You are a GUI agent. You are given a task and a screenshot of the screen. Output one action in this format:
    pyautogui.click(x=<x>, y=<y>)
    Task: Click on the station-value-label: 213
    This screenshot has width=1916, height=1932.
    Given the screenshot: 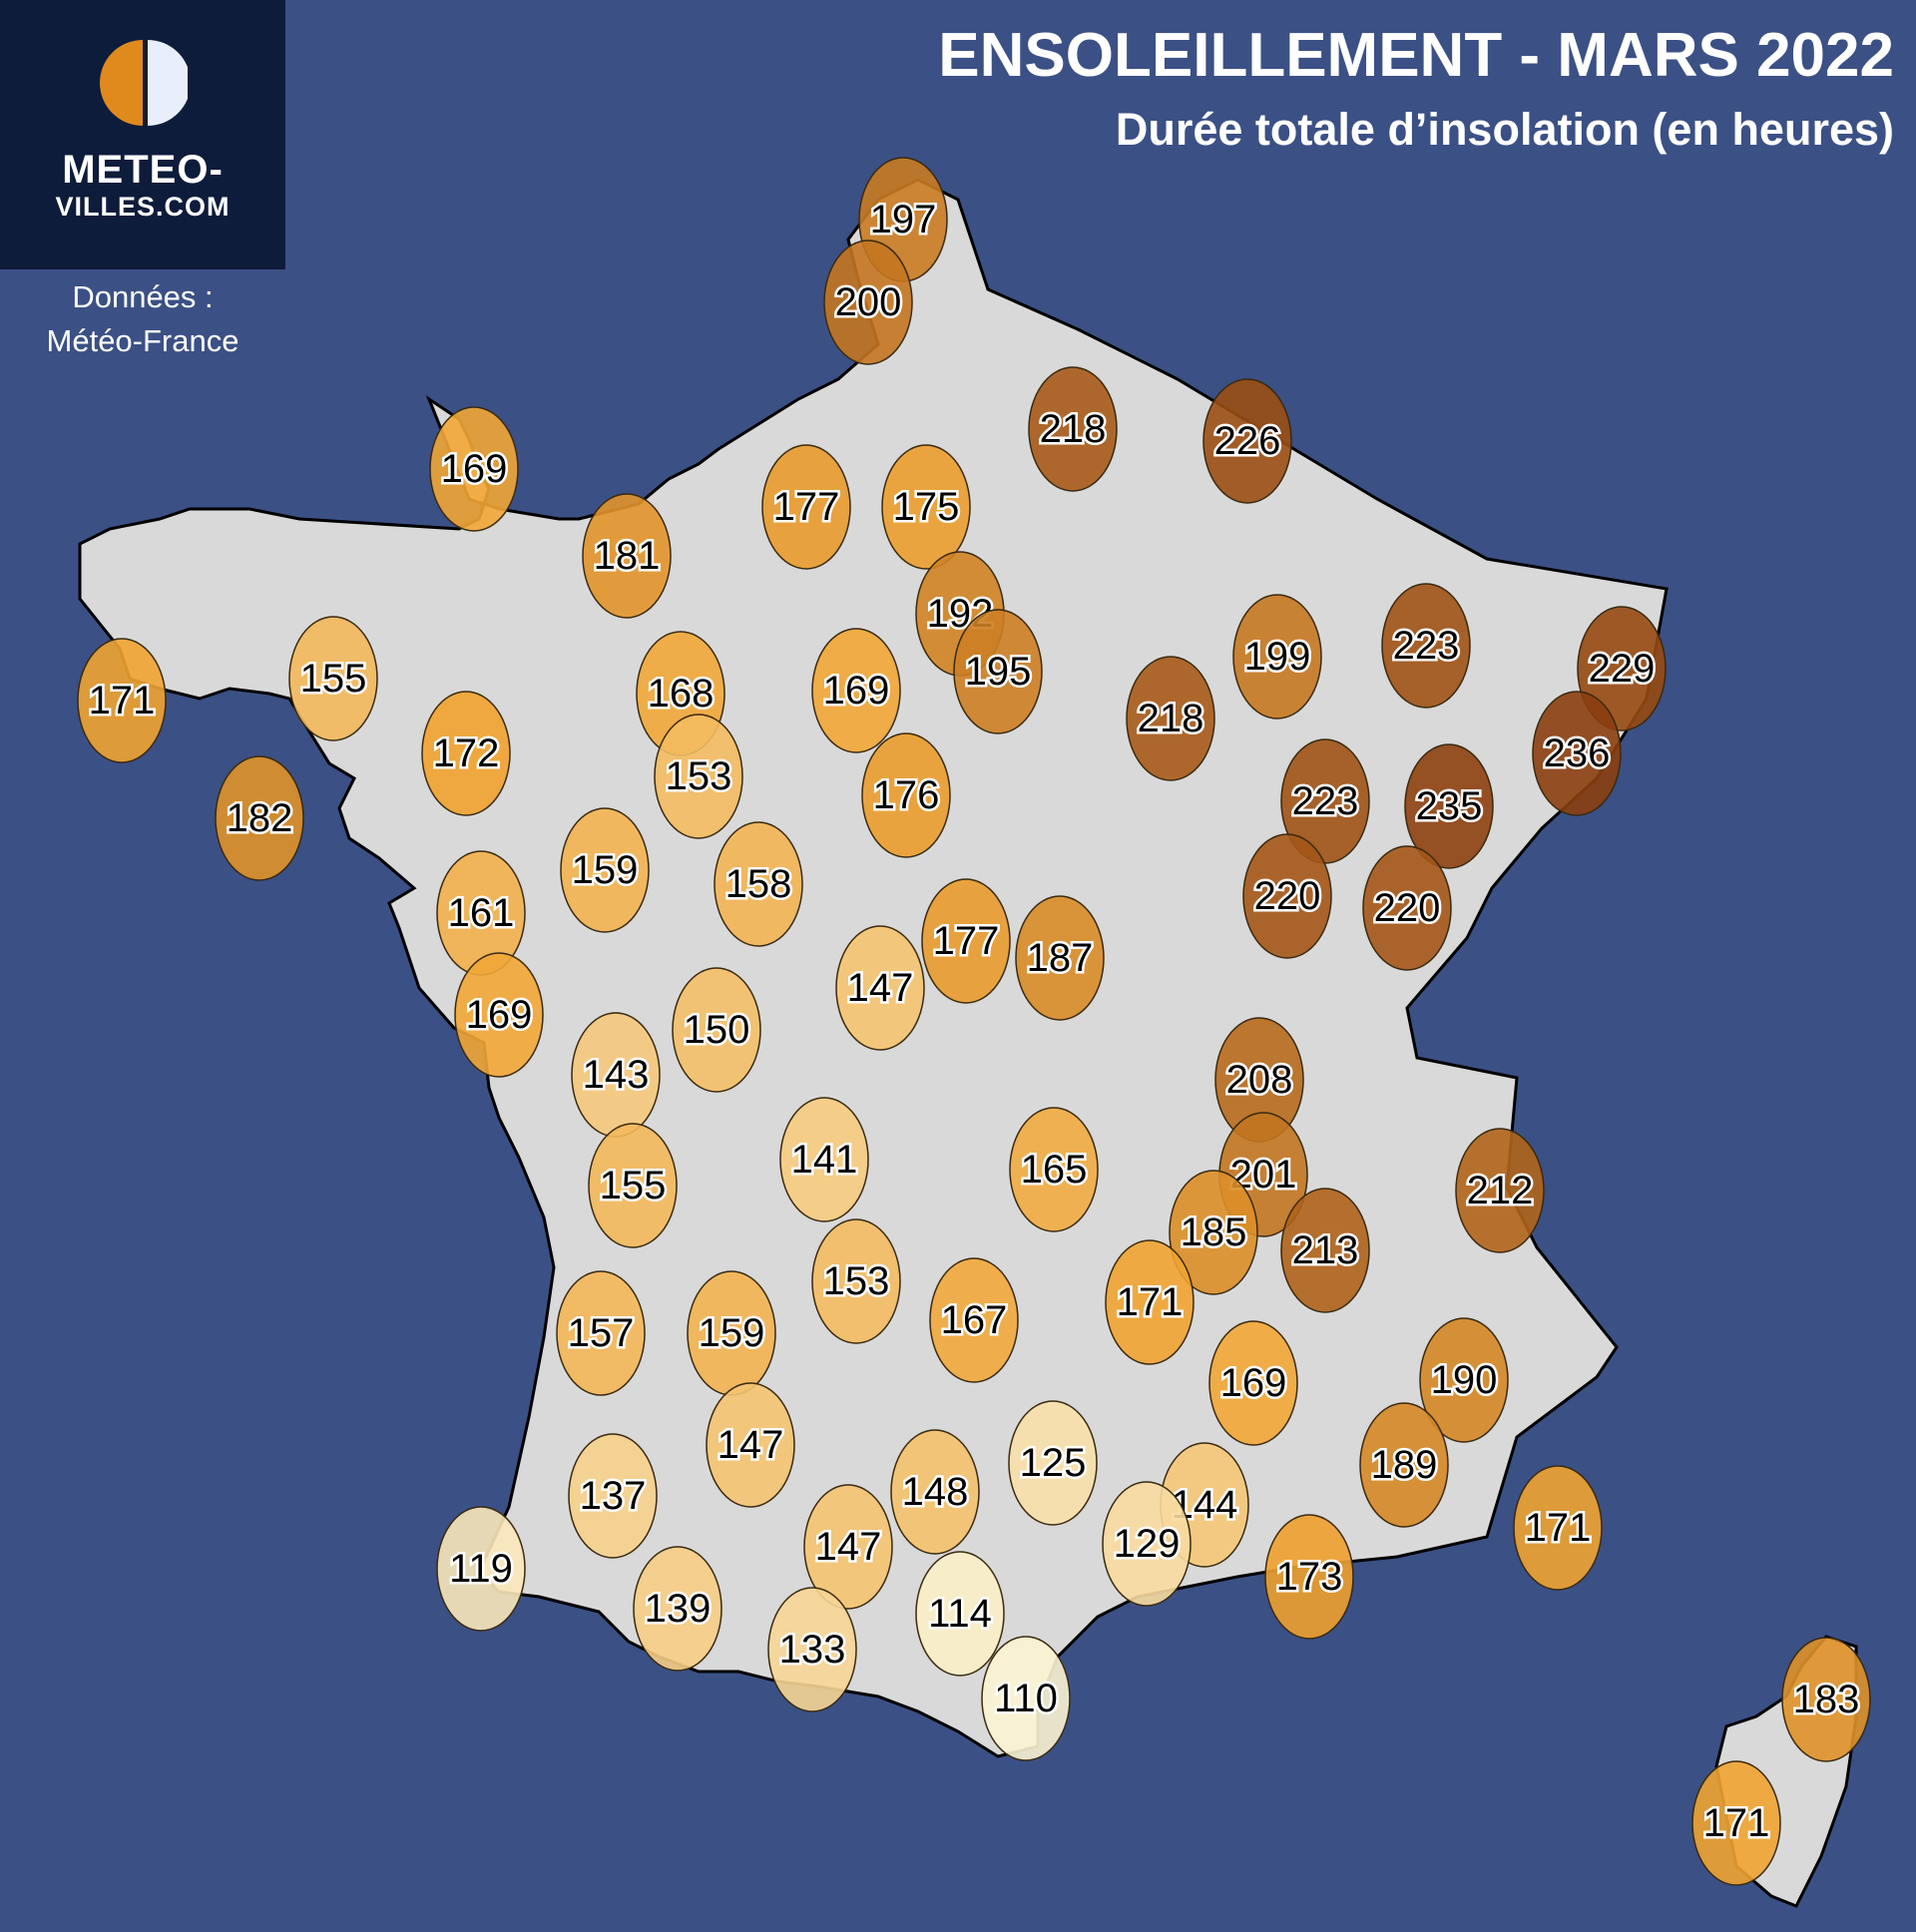 What is the action you would take?
    pyautogui.click(x=1325, y=1250)
    